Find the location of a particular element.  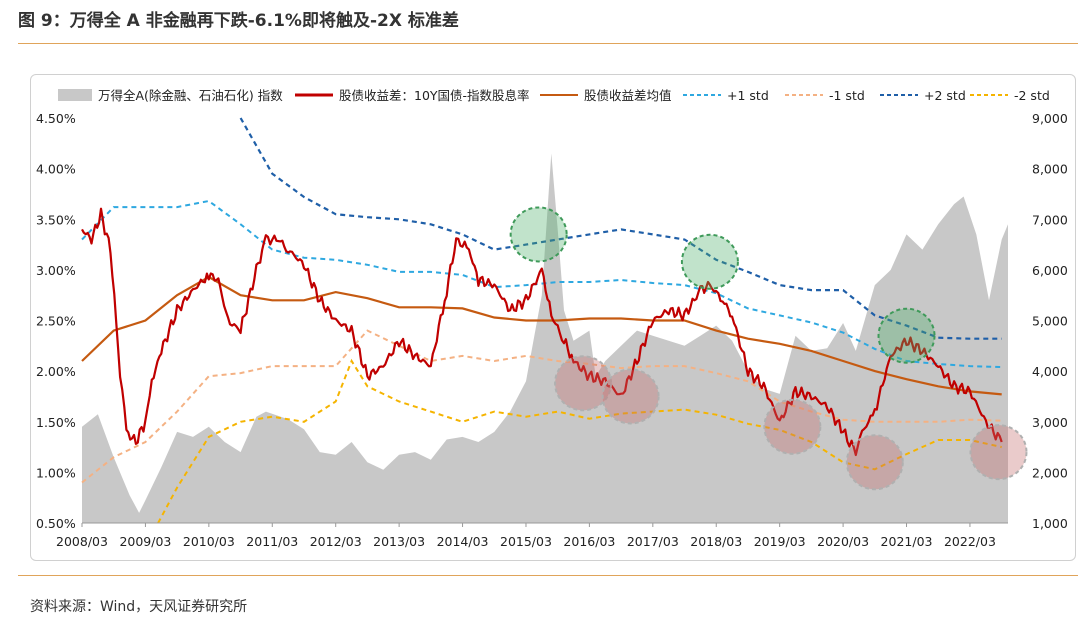

x-tick-label: 2022/03 is located at coordinates (970, 541).